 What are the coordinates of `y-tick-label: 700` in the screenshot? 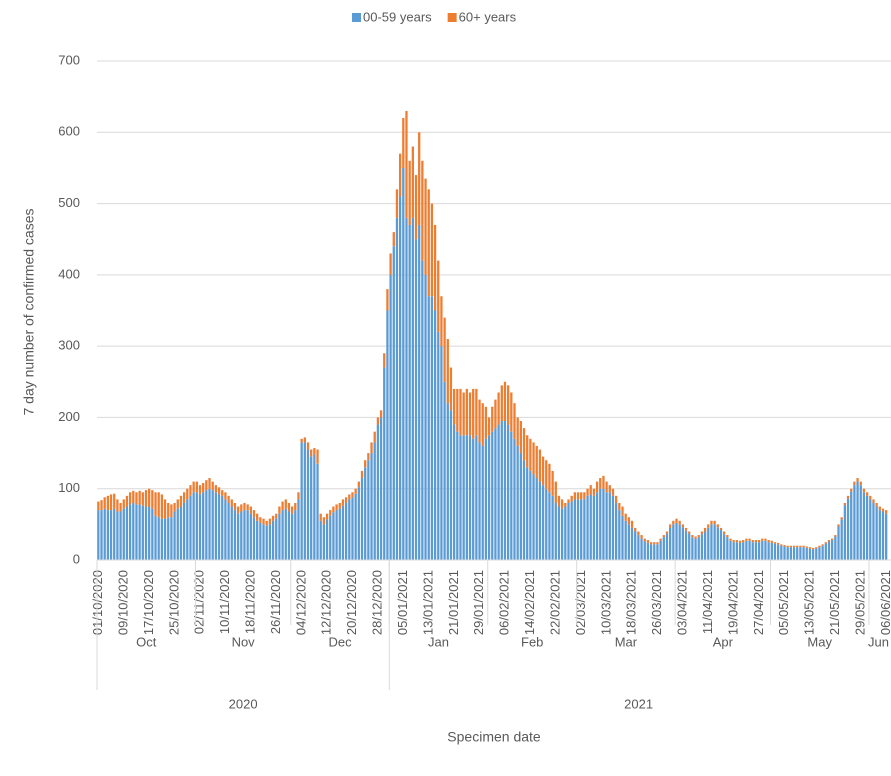 It's located at (69, 59).